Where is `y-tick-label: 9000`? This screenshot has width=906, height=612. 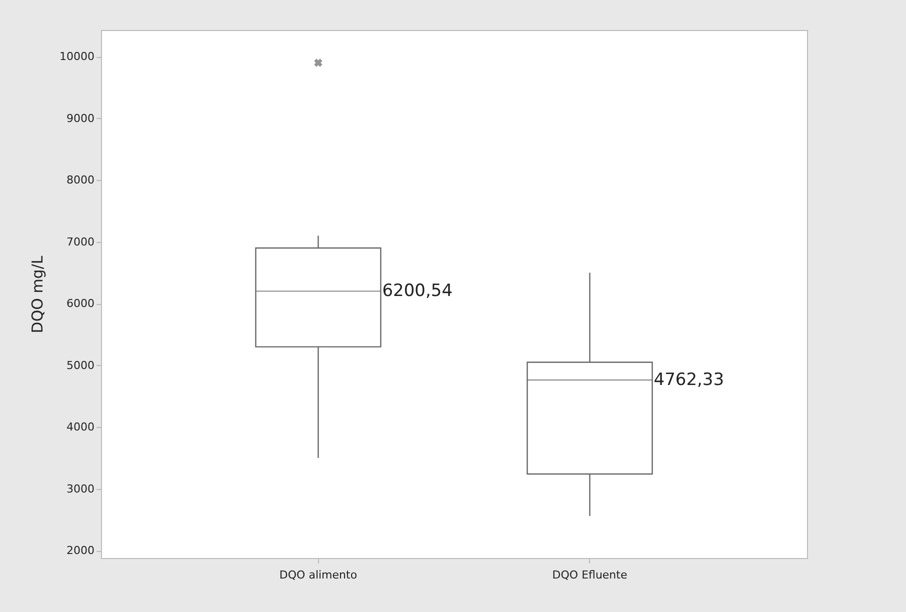
y-tick-label: 9000 is located at coordinates (80, 118).